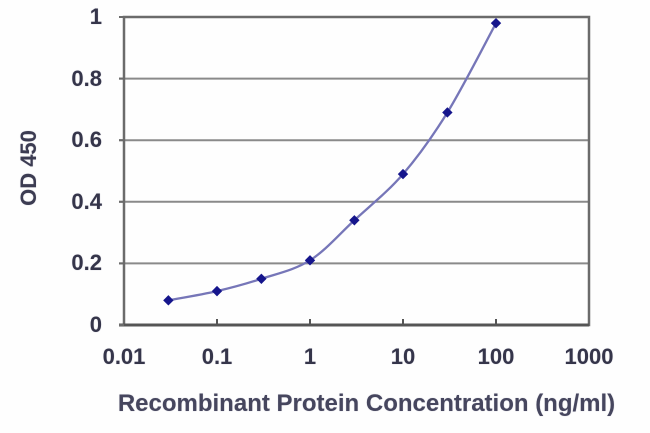 Image resolution: width=650 pixels, height=433 pixels. Describe the element at coordinates (403, 356) in the screenshot. I see `x-tick-label: 10` at that location.